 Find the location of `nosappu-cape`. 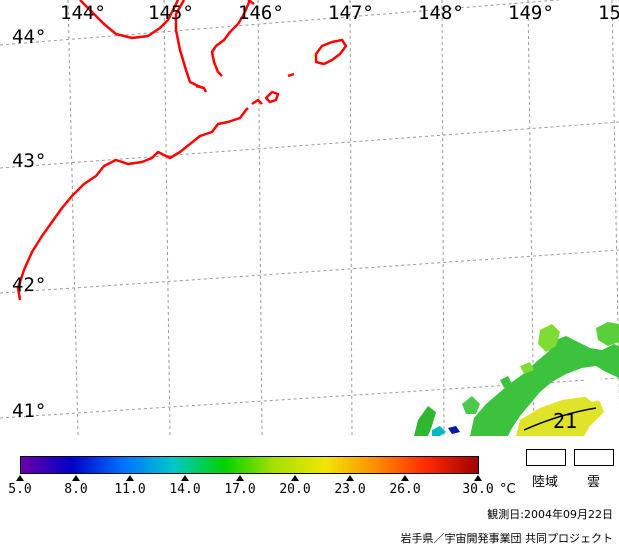

nosappu-cape is located at coordinates (201, 88).